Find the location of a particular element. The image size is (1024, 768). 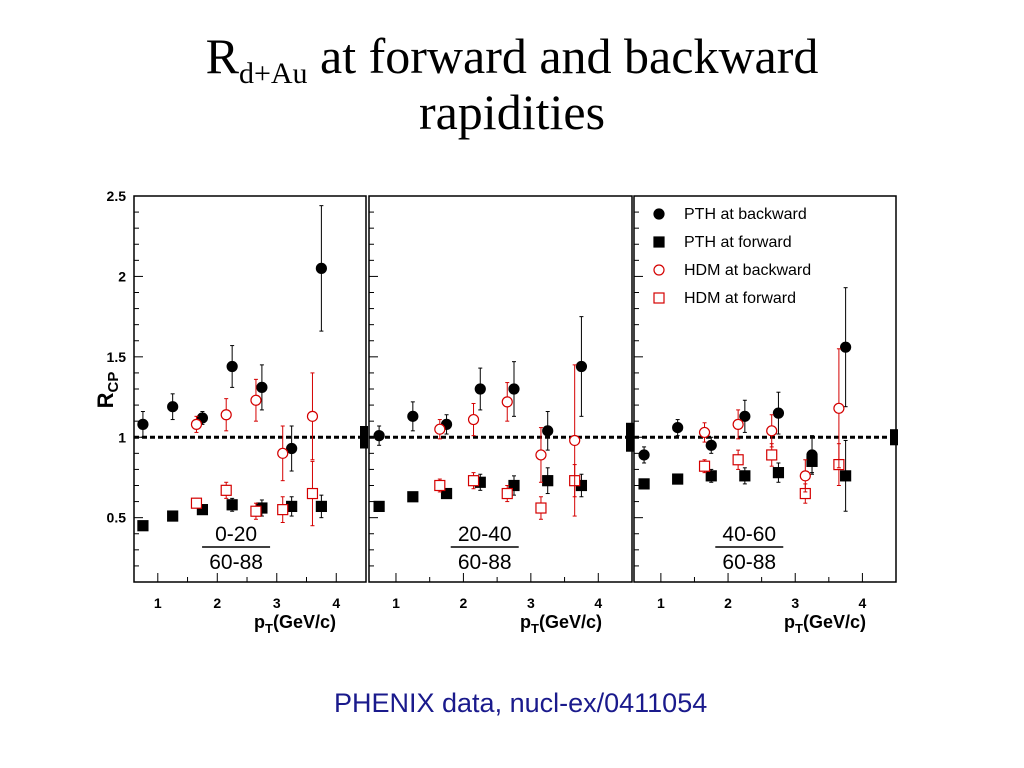

panel-3: 1 2 3 4pT(GeV/c) 40-60 60-88 is located at coordinates (765, 415).